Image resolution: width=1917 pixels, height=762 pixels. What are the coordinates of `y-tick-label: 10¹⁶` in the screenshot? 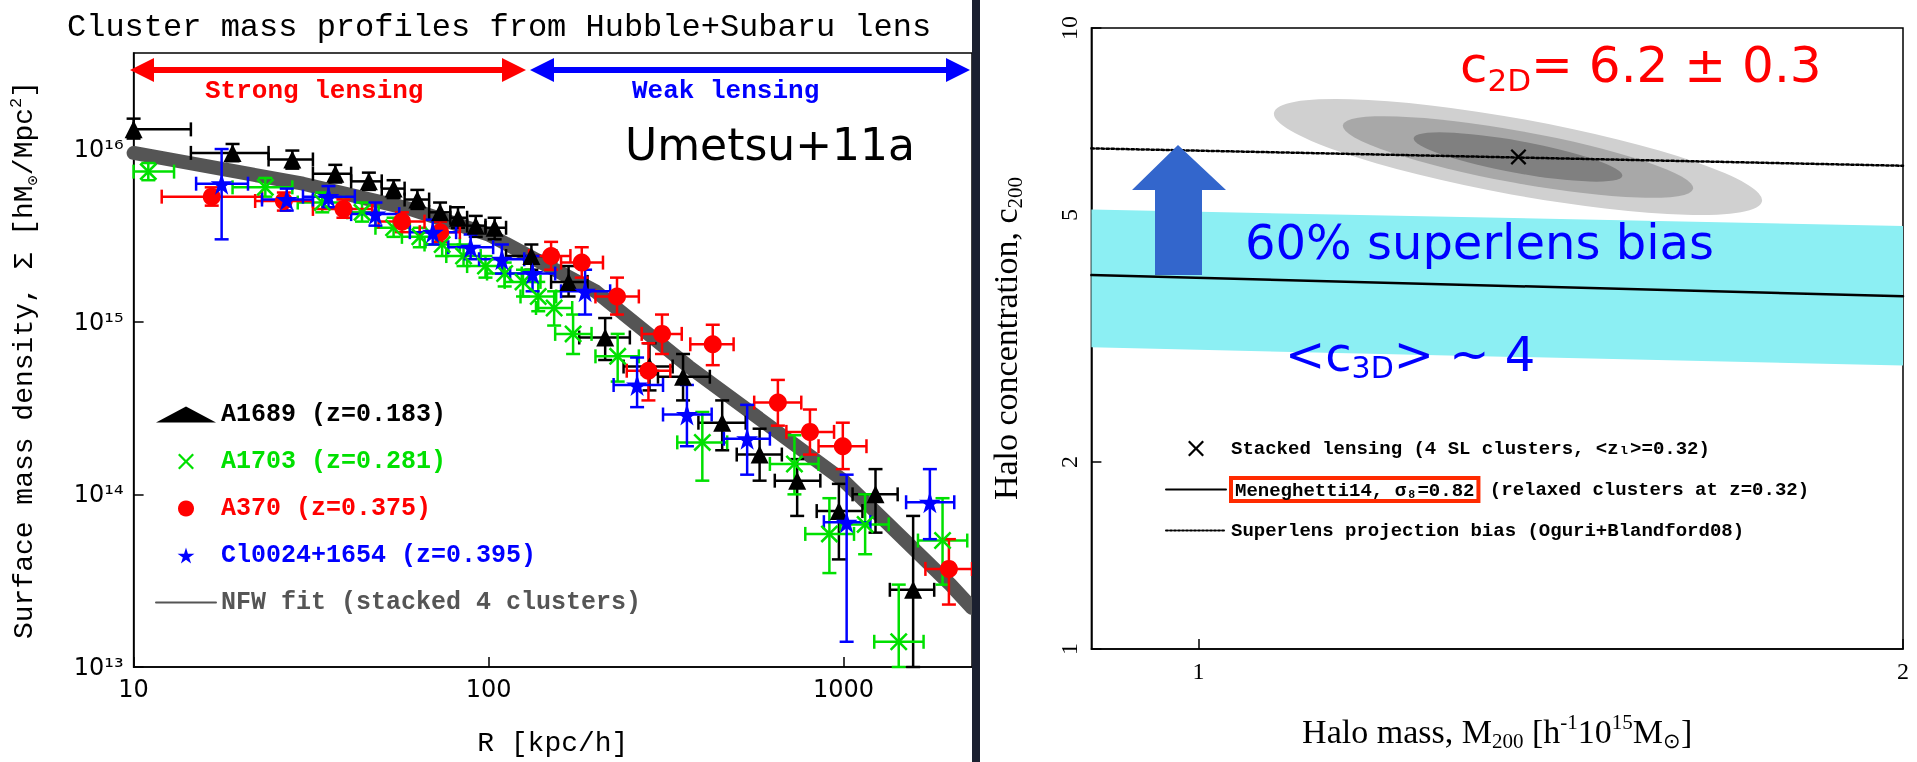 It's located at (98, 149).